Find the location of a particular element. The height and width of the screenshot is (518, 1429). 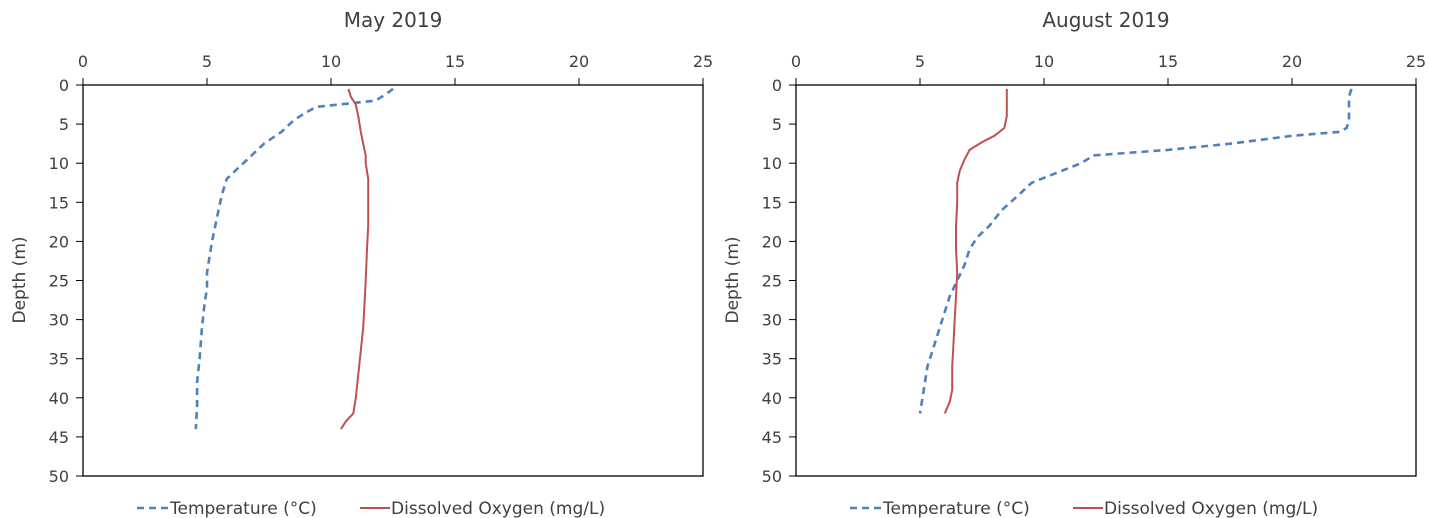

plot-lines is located at coordinates (294, 258).